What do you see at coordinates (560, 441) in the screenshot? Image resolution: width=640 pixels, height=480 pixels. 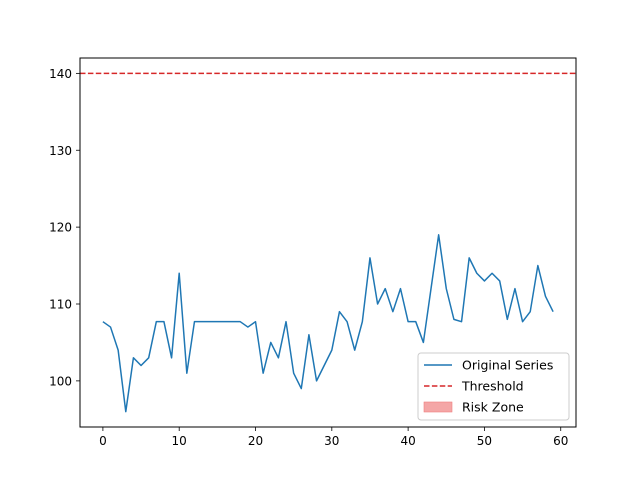 I see `x-tick-label: 60` at bounding box center [560, 441].